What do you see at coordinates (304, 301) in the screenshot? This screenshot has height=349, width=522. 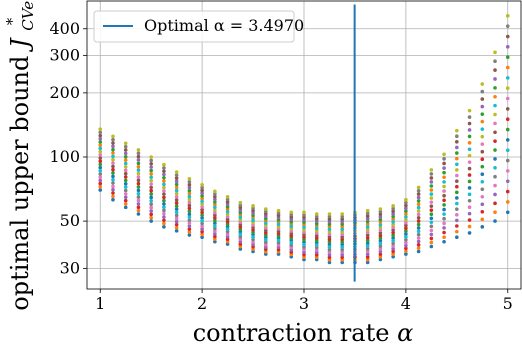 I see `x-ticks: 1 2 3 4 5` at bounding box center [304, 301].